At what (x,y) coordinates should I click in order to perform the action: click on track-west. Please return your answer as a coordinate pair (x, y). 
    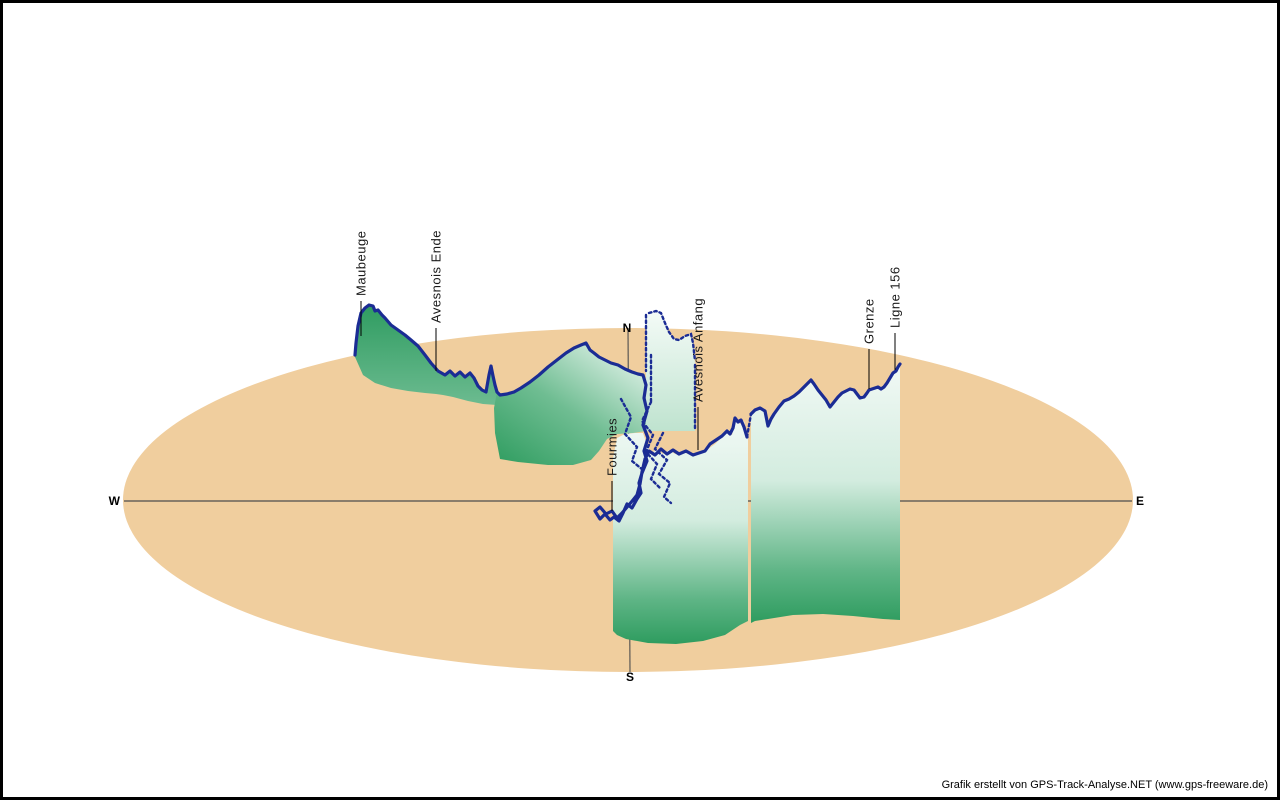
    Looking at the image, I should click on (551, 413).